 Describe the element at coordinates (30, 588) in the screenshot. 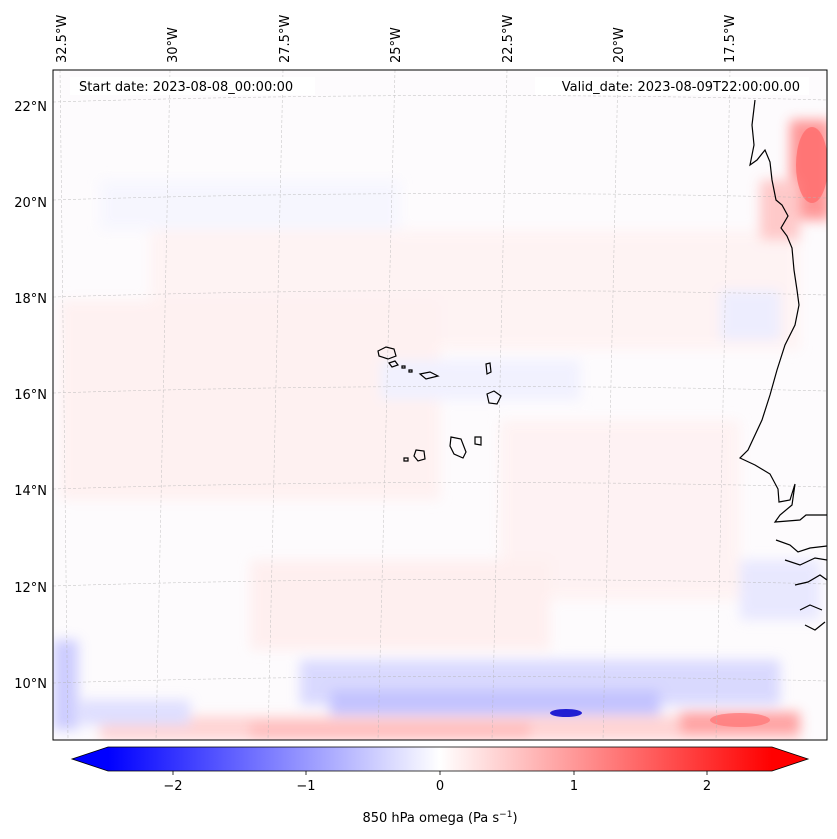

I see `lat-label-12n: 12°N` at that location.